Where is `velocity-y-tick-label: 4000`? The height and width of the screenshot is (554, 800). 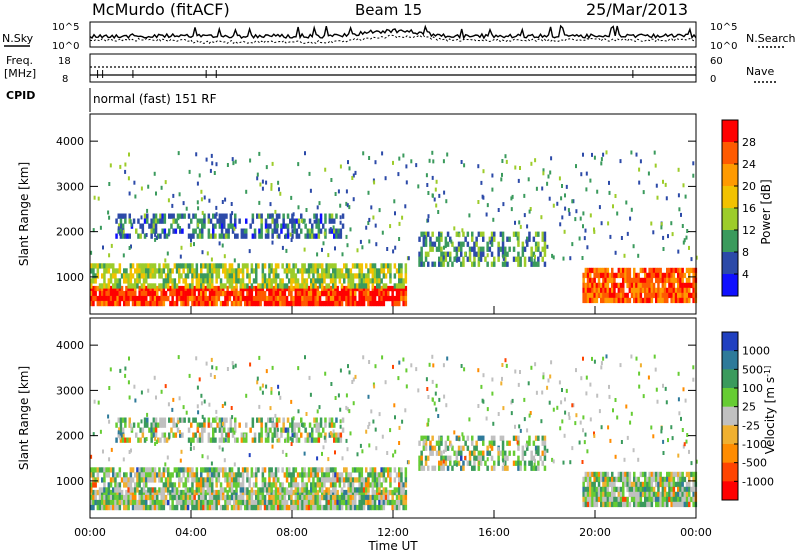 velocity-y-tick-label: 4000 is located at coordinates (70, 345).